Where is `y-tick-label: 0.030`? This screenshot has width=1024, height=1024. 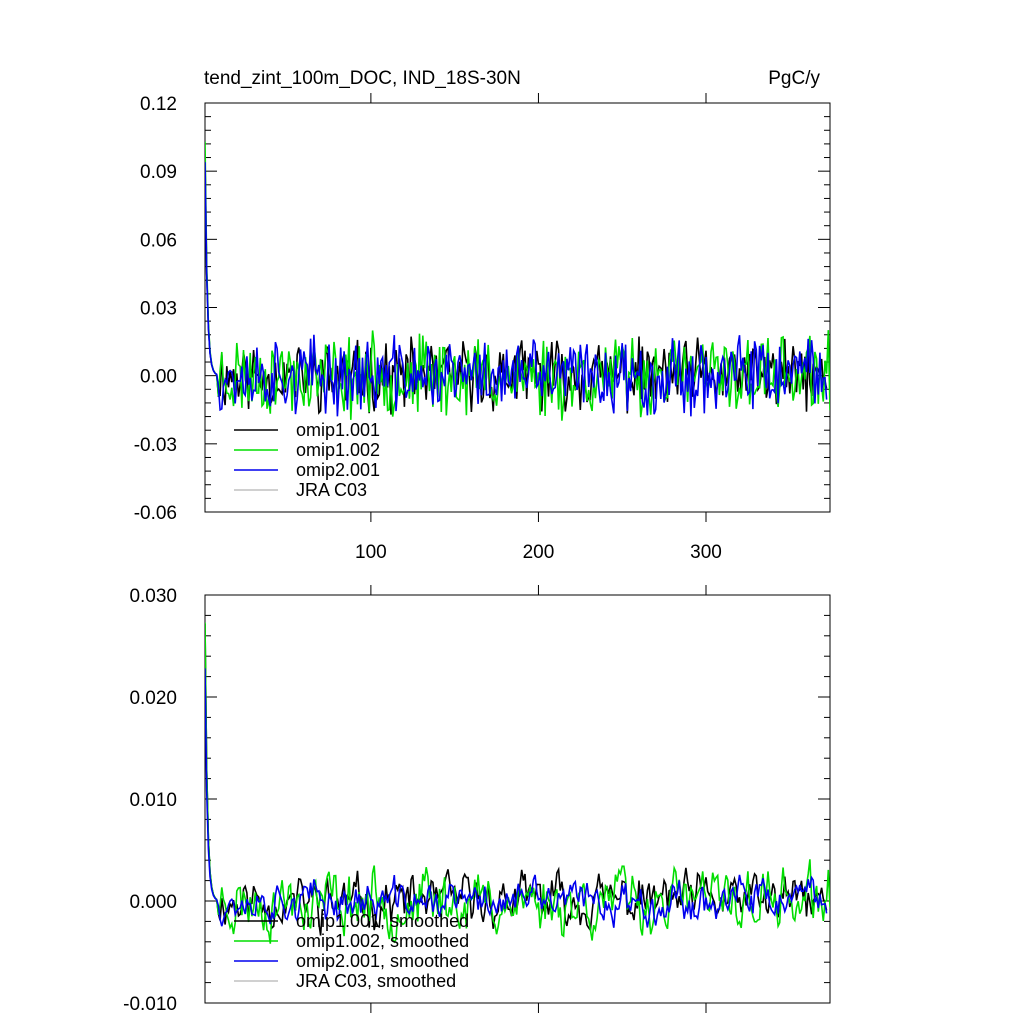 y-tick-label: 0.030 is located at coordinates (153, 596).